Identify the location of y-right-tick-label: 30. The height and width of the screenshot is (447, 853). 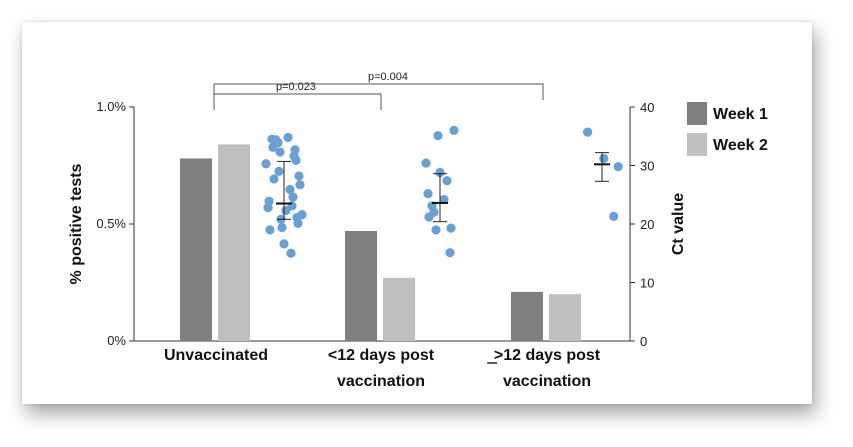
(647, 166).